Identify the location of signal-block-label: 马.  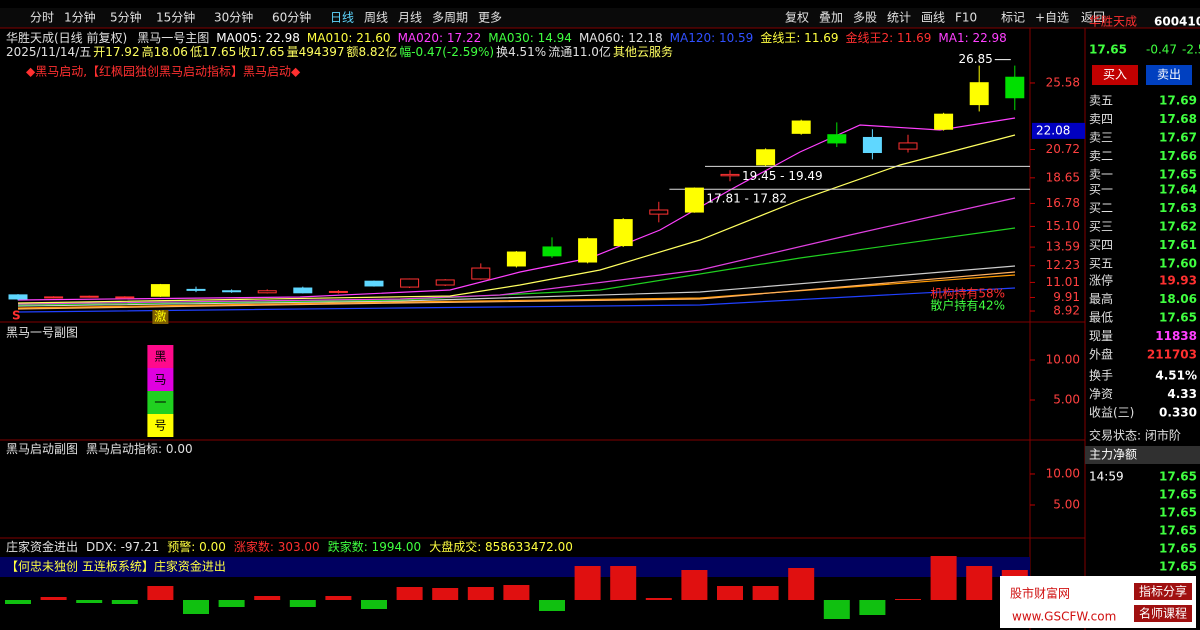
(160, 380).